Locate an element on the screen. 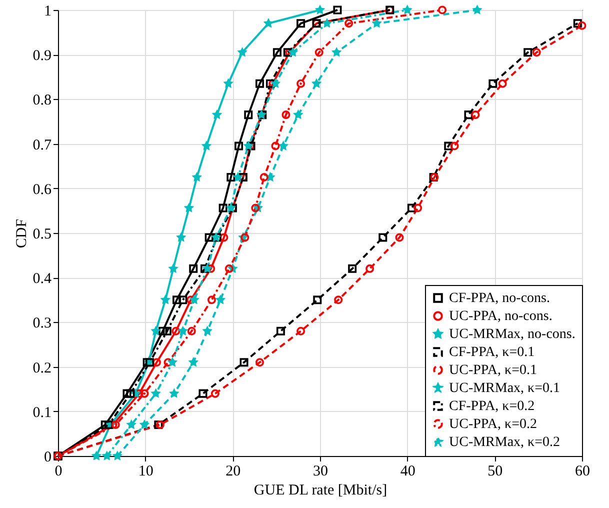 The height and width of the screenshot is (508, 609). x-axis-title: GUE DL rate [Mbit/s] is located at coordinates (321, 490).